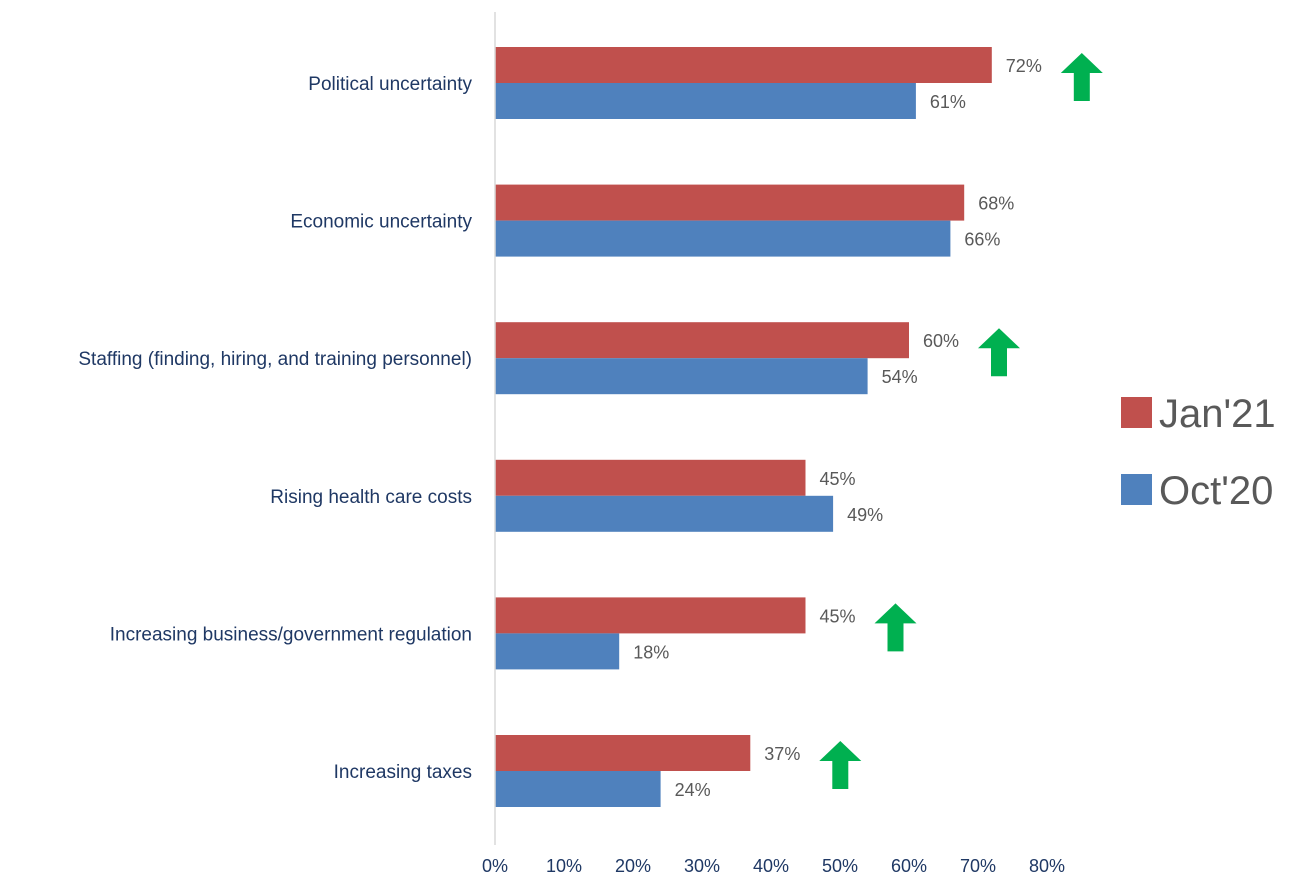  What do you see at coordinates (782, 754) in the screenshot?
I see `data-label-jan-21-increasing-taxes: 37%` at bounding box center [782, 754].